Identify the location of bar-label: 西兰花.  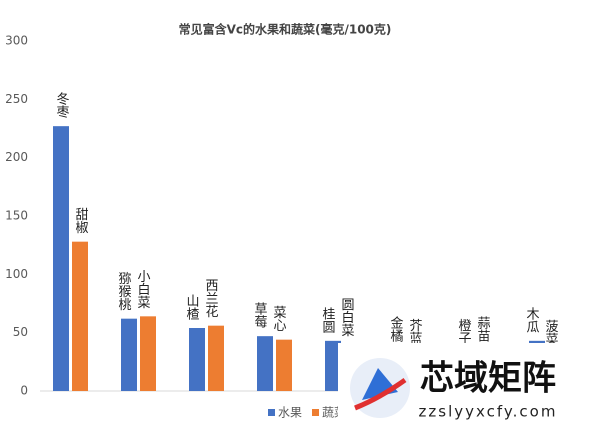
(211, 299).